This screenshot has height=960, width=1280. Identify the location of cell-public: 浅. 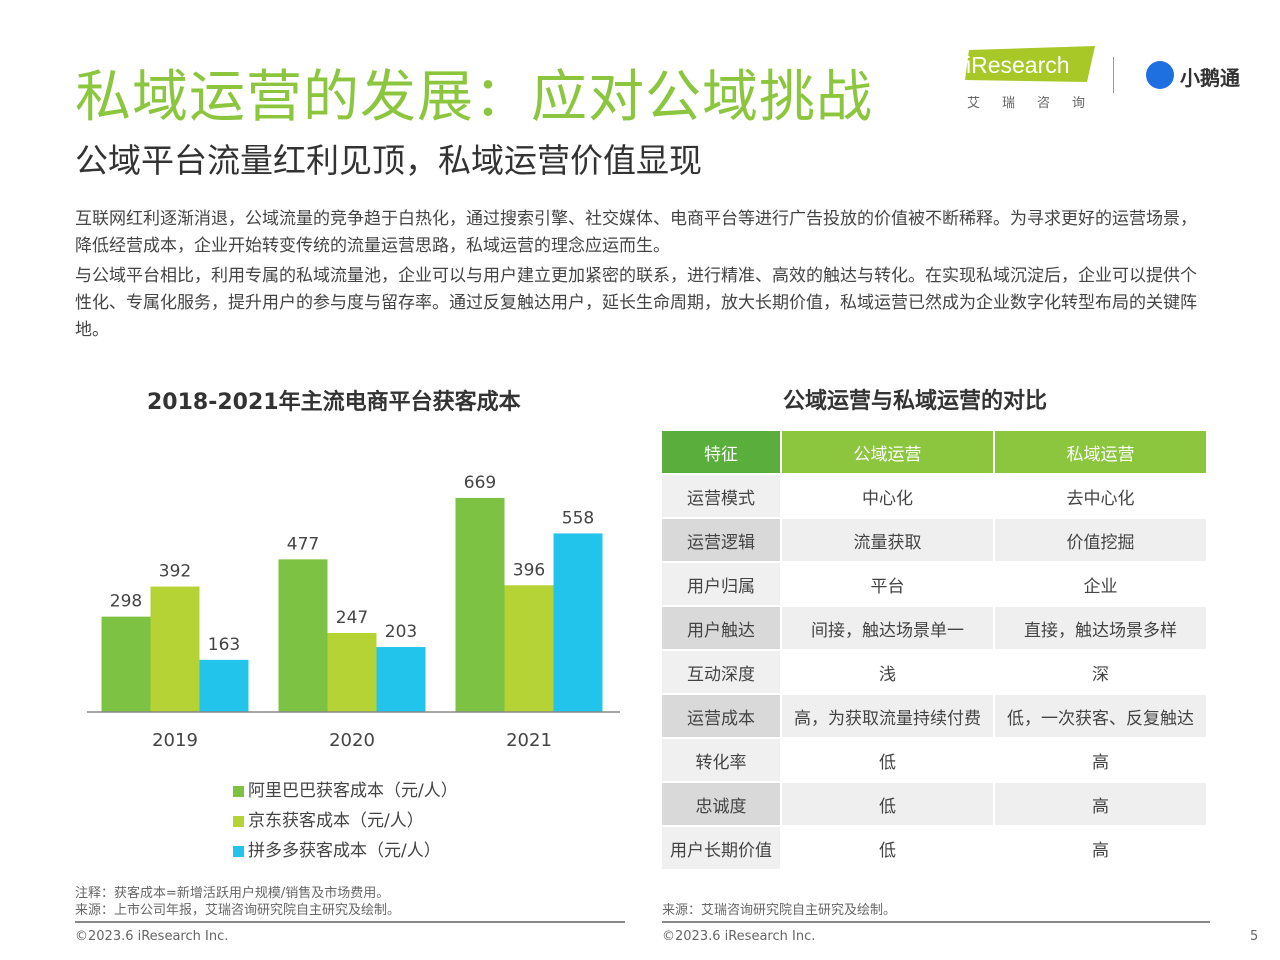
(887, 672).